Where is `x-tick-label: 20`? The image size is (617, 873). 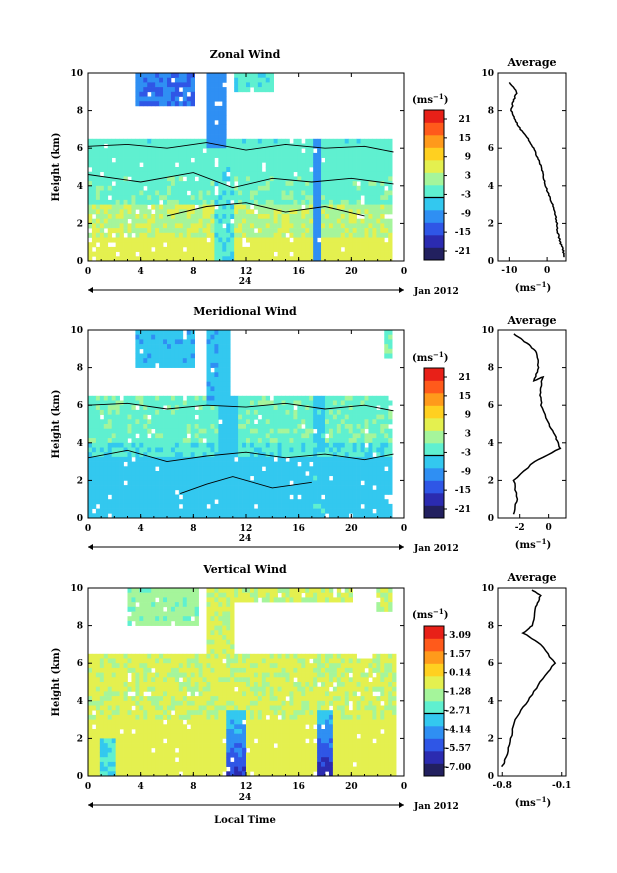
x-tick-label: 20 is located at coordinates (351, 272).